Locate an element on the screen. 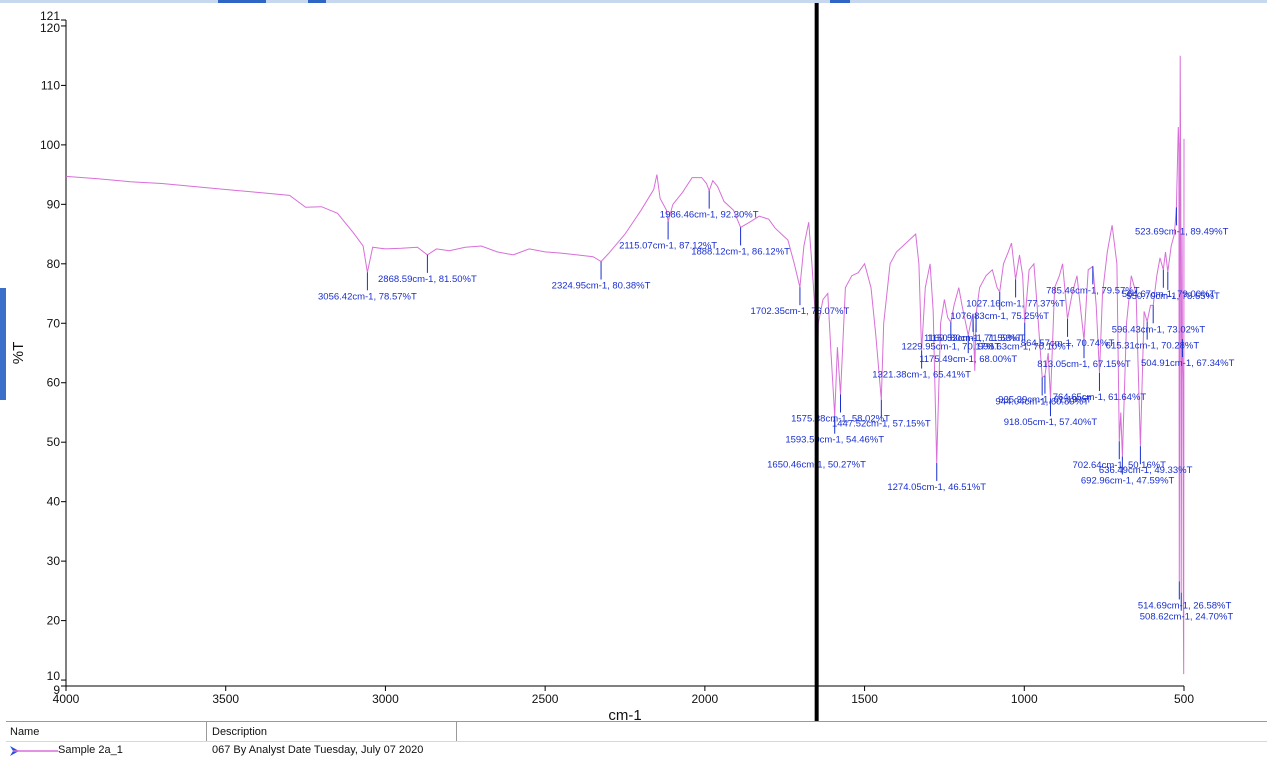 Image resolution: width=1267 pixels, height=759 pixels. peak-label: 1076.83cm-1, 75.25%T is located at coordinates (999, 316).